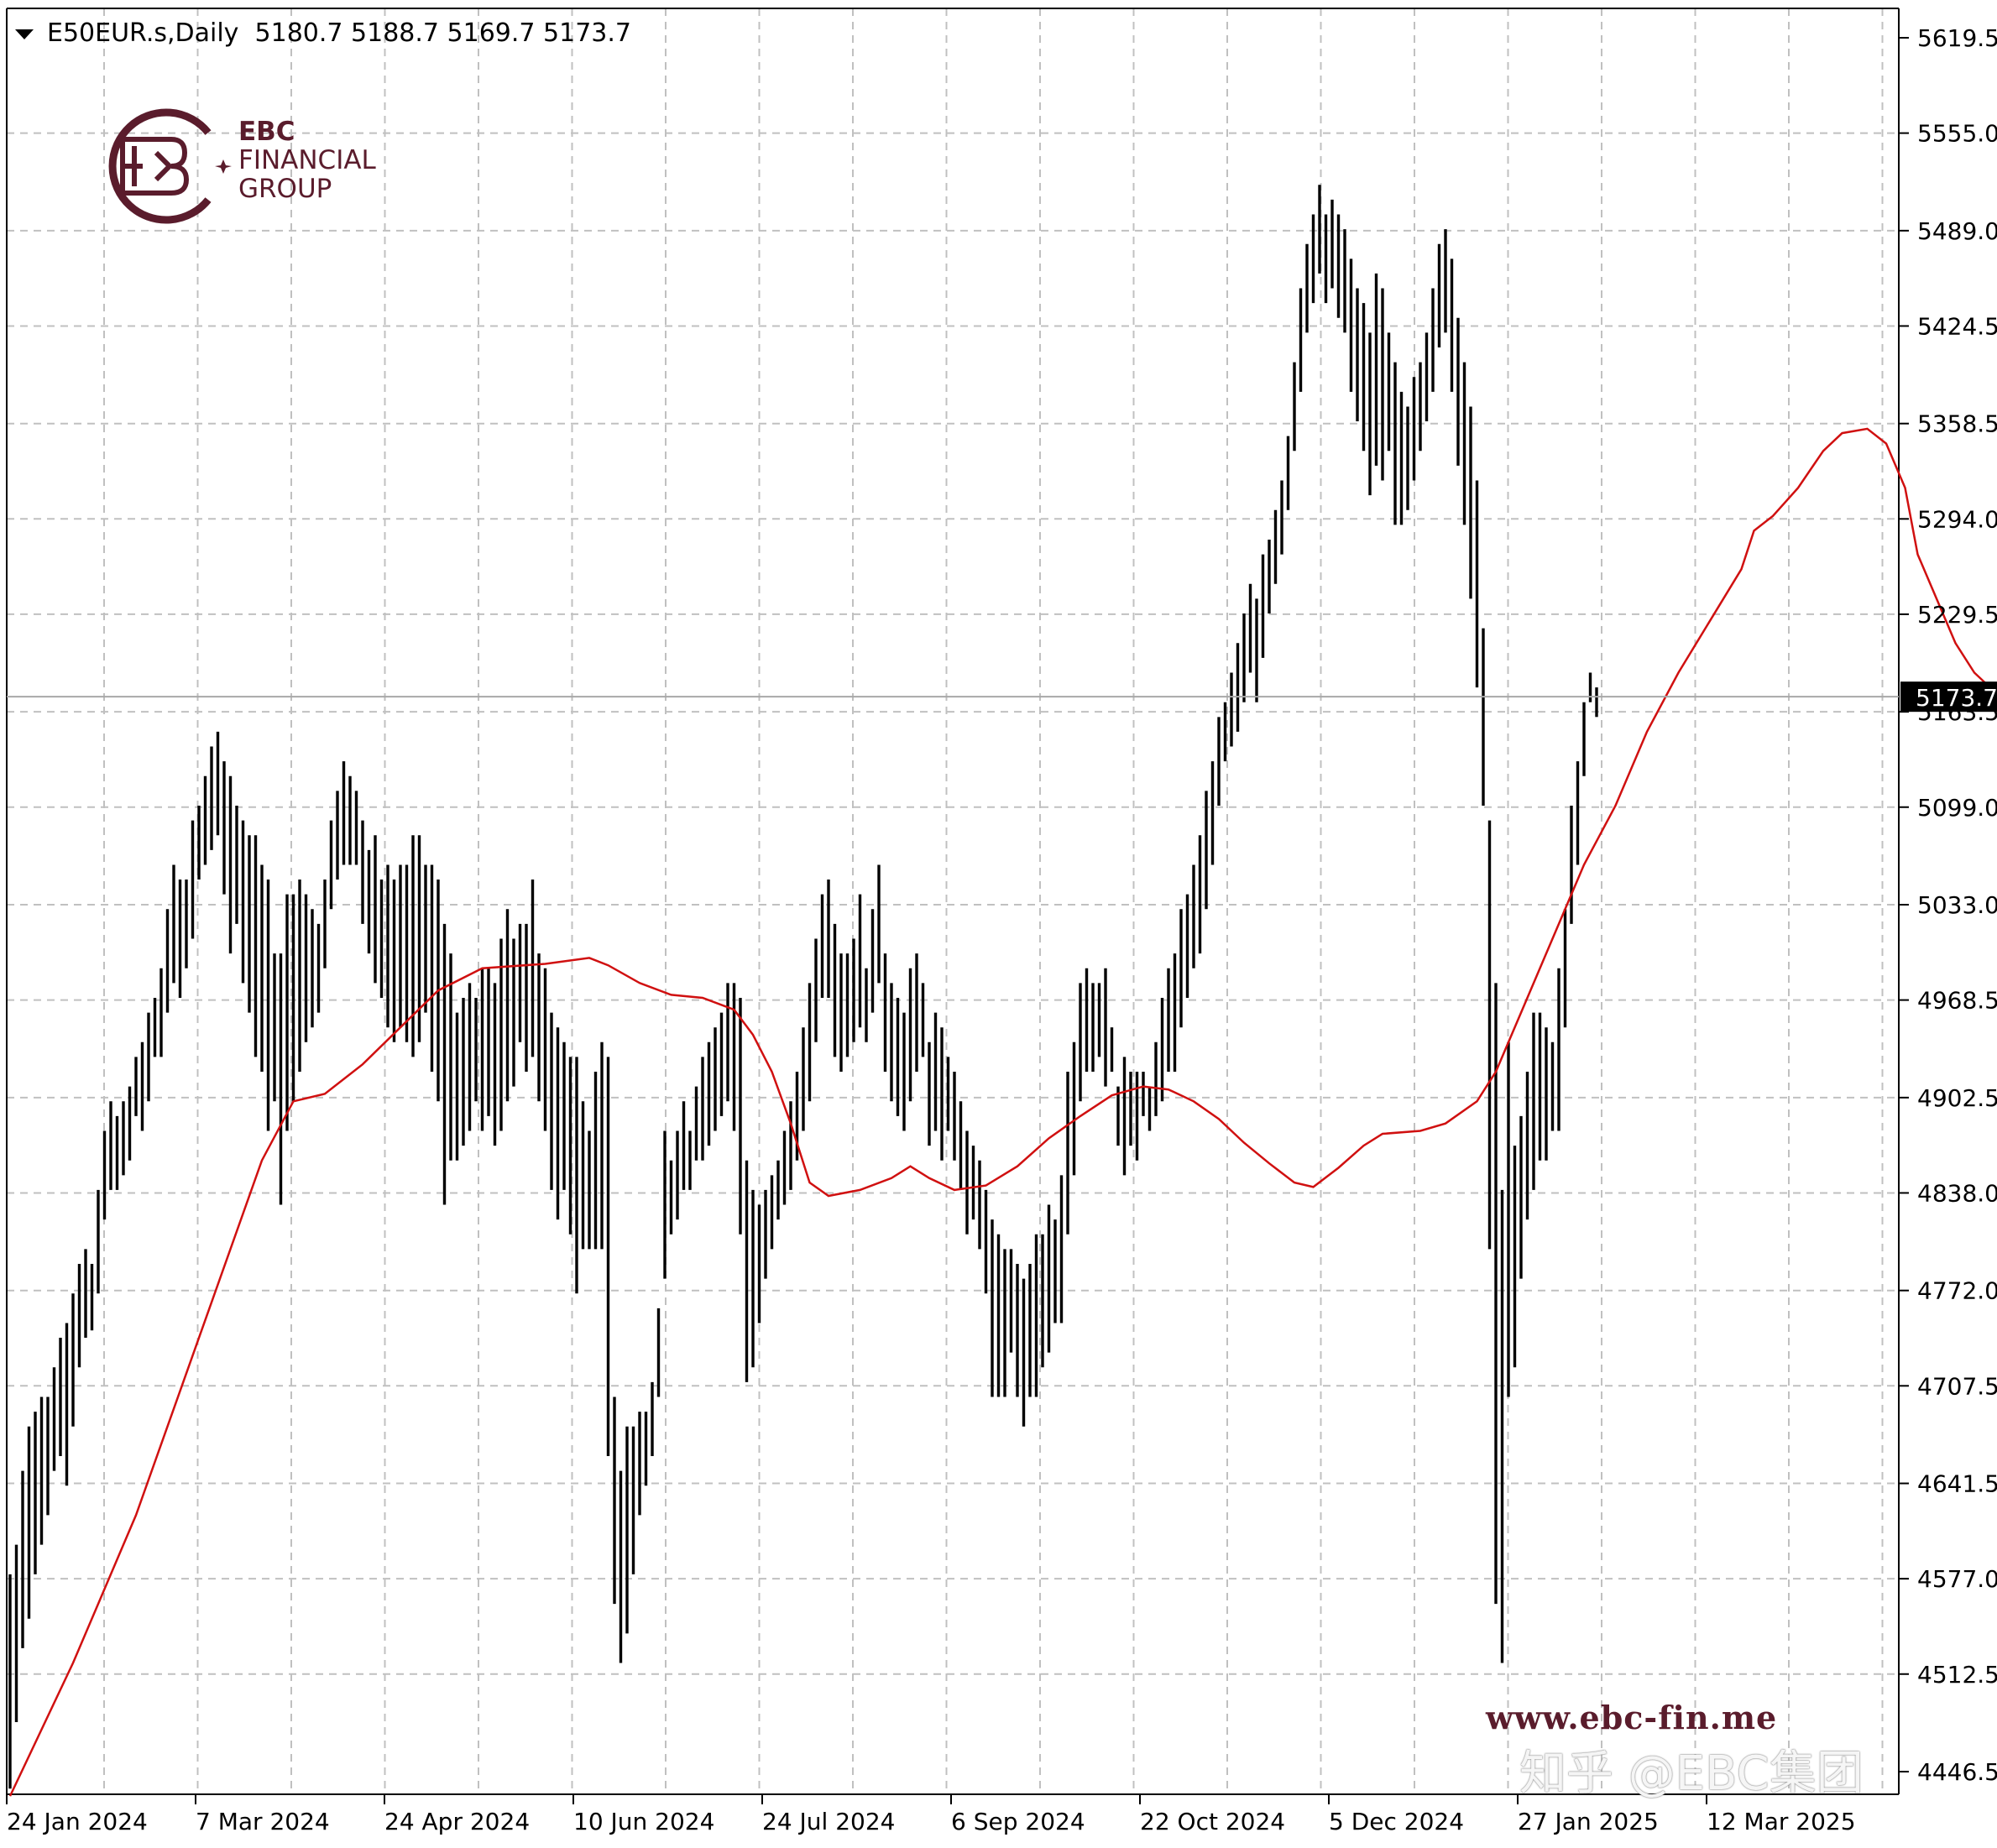 The width and height of the screenshot is (1997, 1848). I want to click on dropdown-triangle-icon, so click(24, 34).